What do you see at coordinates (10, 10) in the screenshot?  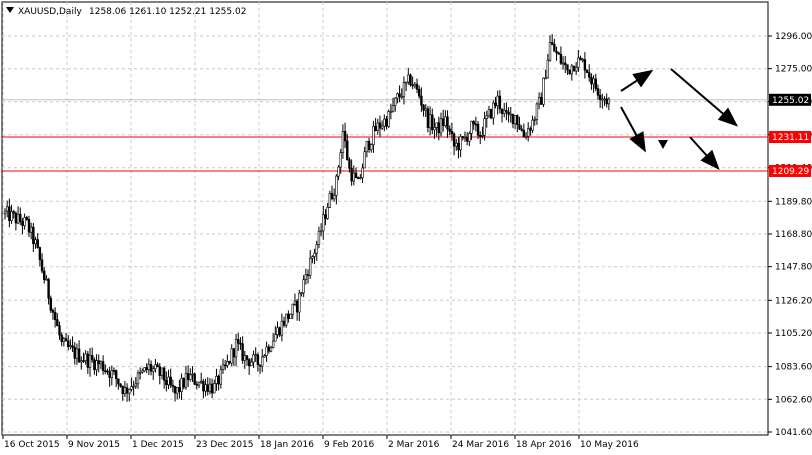 I see `symbol-triangle-icon` at bounding box center [10, 10].